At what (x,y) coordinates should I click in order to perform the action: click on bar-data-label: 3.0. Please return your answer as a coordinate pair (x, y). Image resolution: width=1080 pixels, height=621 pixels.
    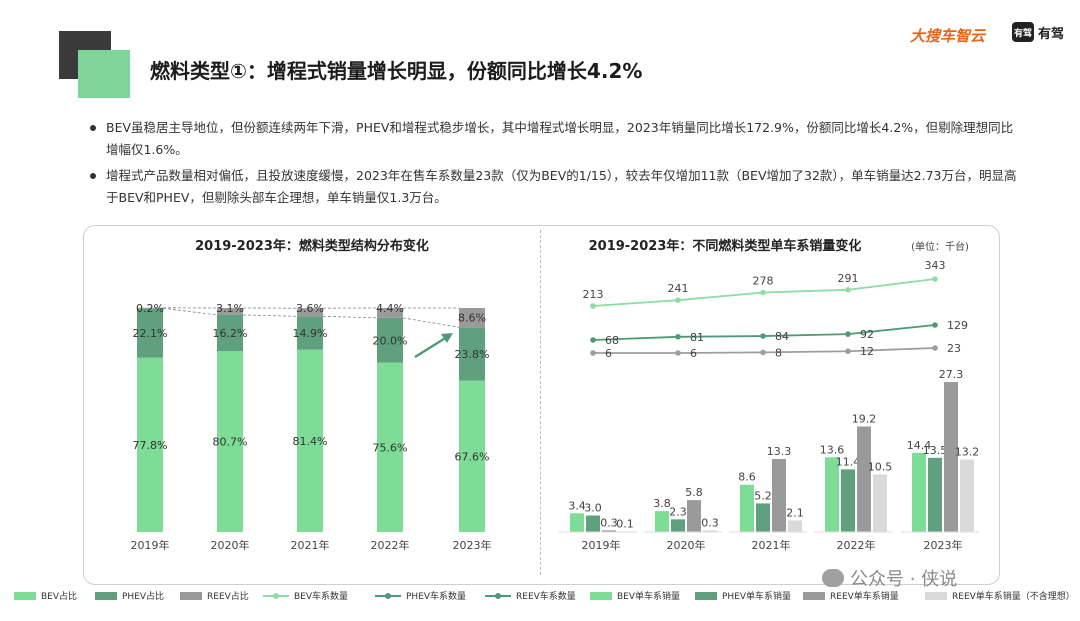
    Looking at the image, I should click on (593, 508).